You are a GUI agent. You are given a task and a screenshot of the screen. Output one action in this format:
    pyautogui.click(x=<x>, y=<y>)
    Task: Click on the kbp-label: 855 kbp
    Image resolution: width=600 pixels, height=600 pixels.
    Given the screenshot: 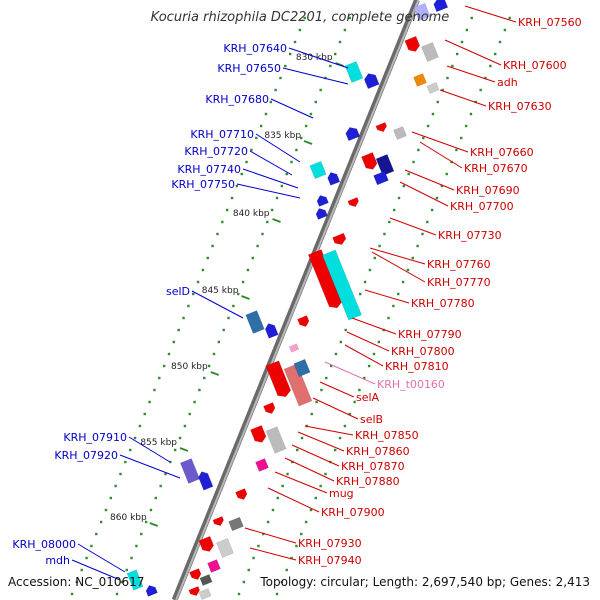 What is the action you would take?
    pyautogui.click(x=158, y=443)
    